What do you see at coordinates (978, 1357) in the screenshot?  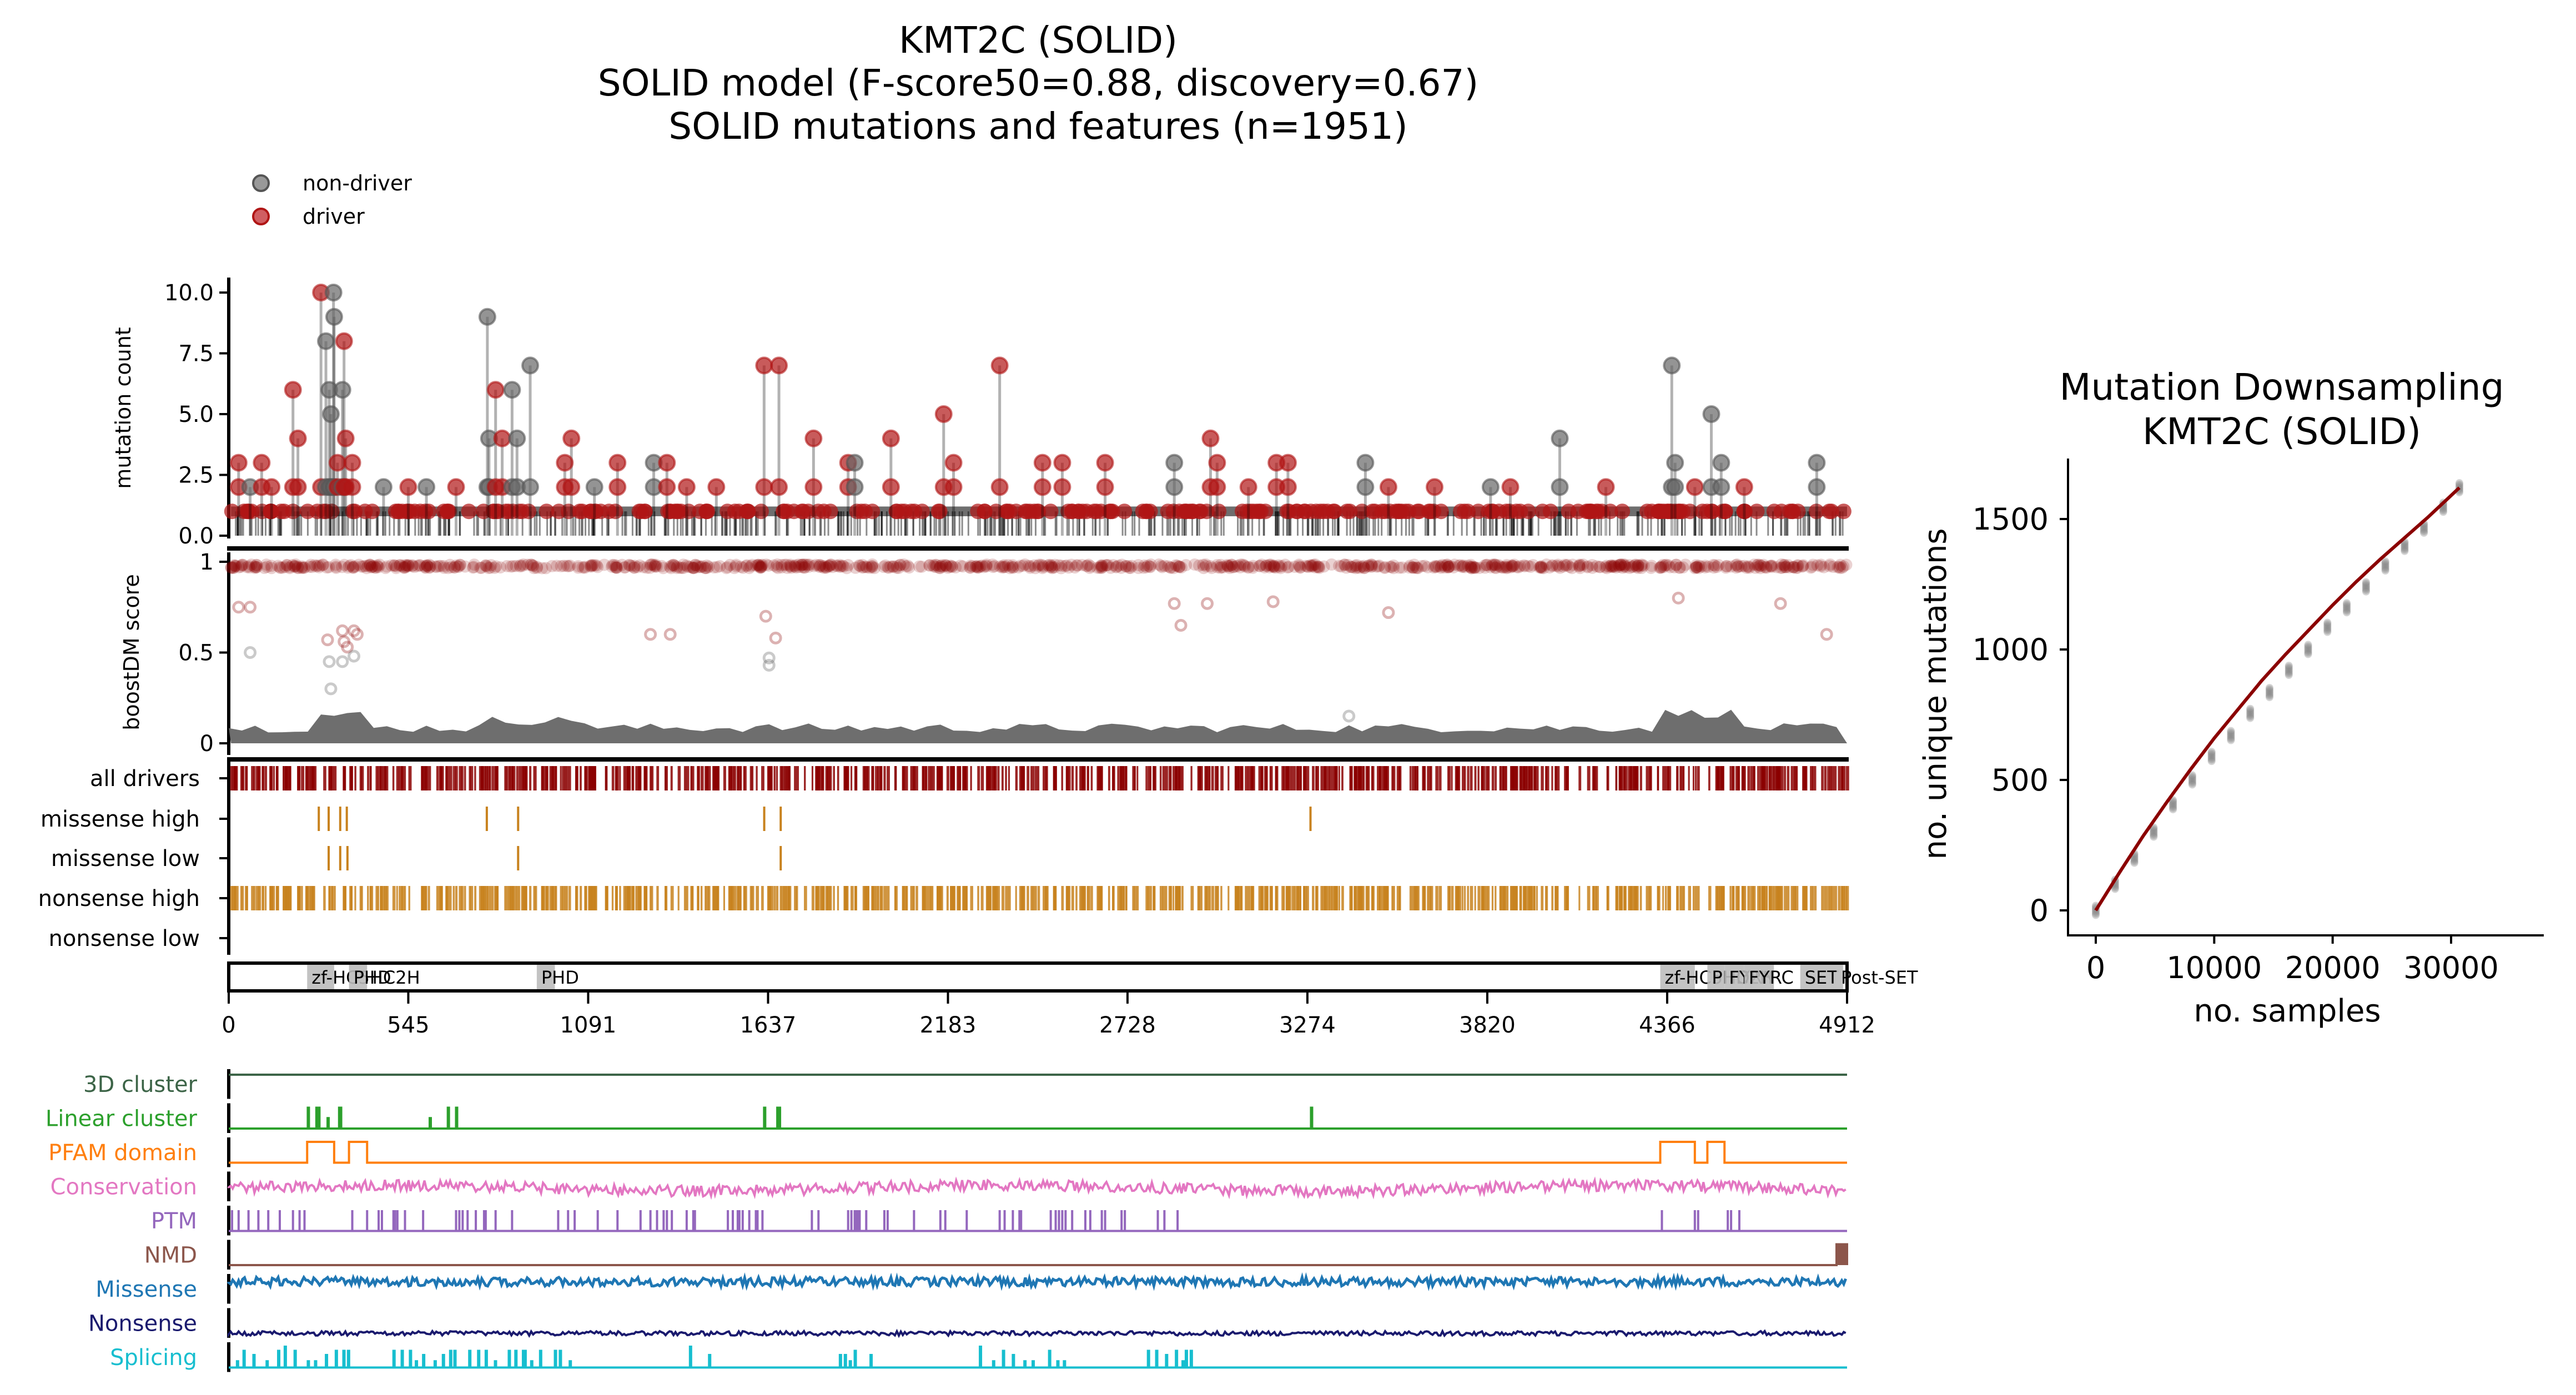 I see `feature-track-splicing: Splicing` at bounding box center [978, 1357].